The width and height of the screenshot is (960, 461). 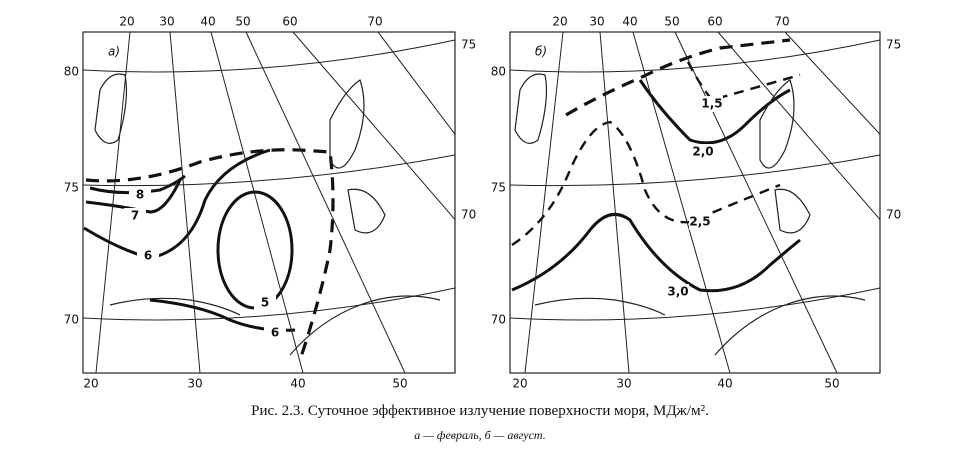 I want to click on contour-label: 1,5, so click(x=711, y=104).